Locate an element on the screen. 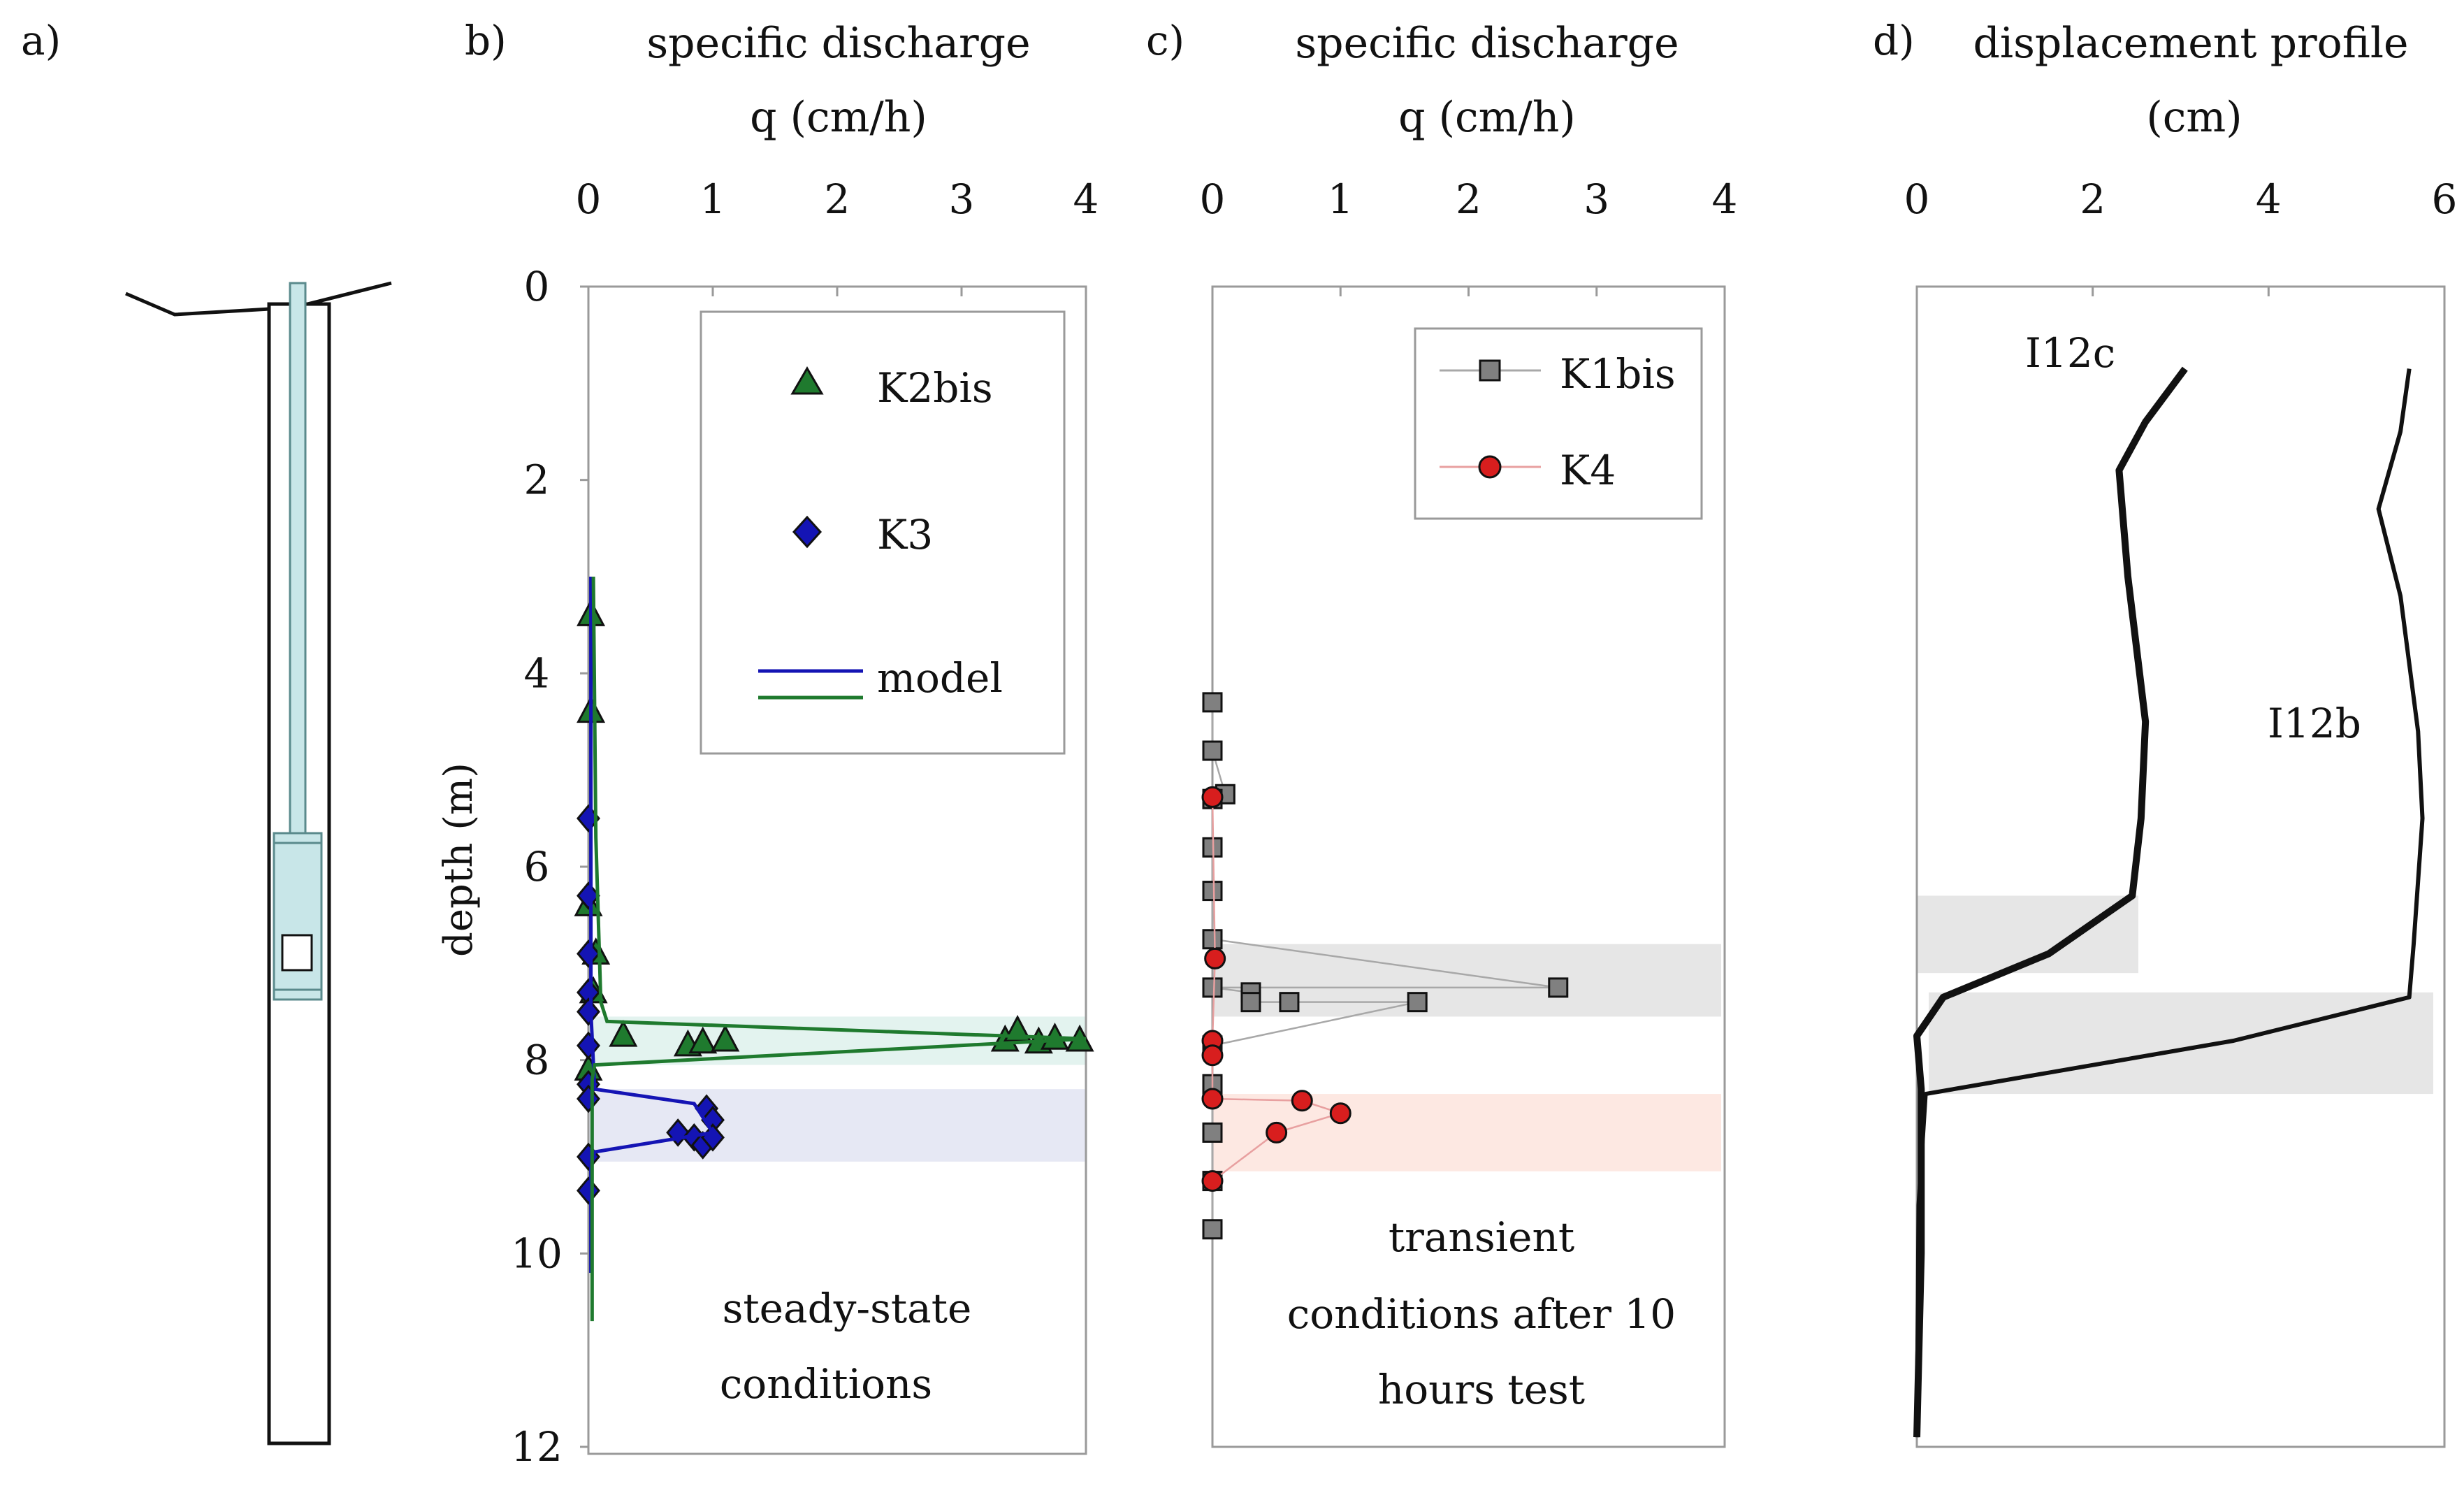 Image resolution: width=2464 pixels, height=1486 pixels. panel-b-y-axis: 0 2 4 6 8 10 12 is located at coordinates (549, 867).